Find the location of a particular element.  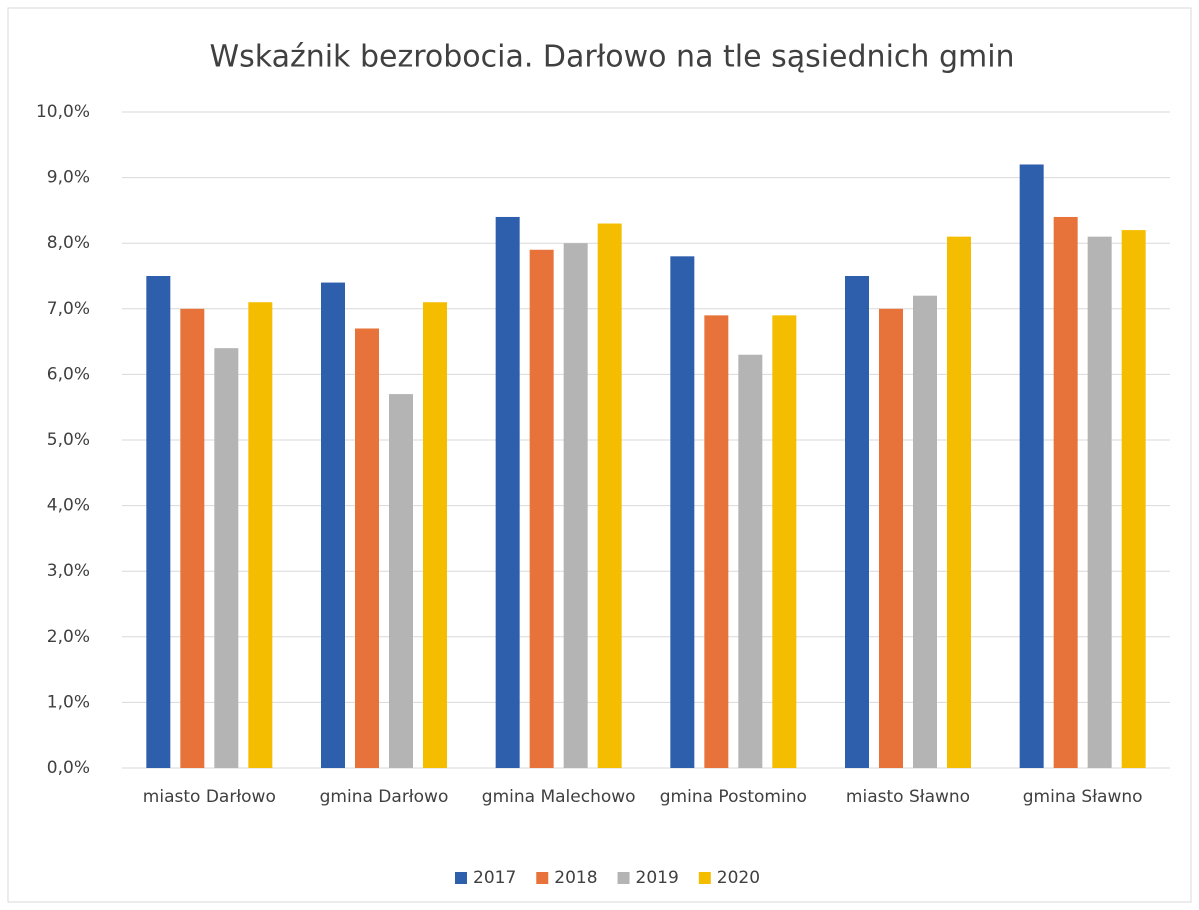

y-tick-label: 3,0% is located at coordinates (68, 571).